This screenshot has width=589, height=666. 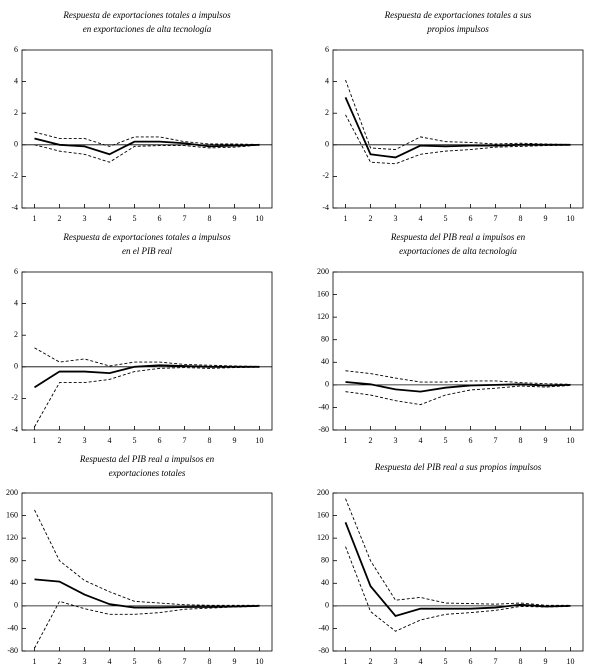 I want to click on chart-title: propios impulsos, so click(x=457, y=29).